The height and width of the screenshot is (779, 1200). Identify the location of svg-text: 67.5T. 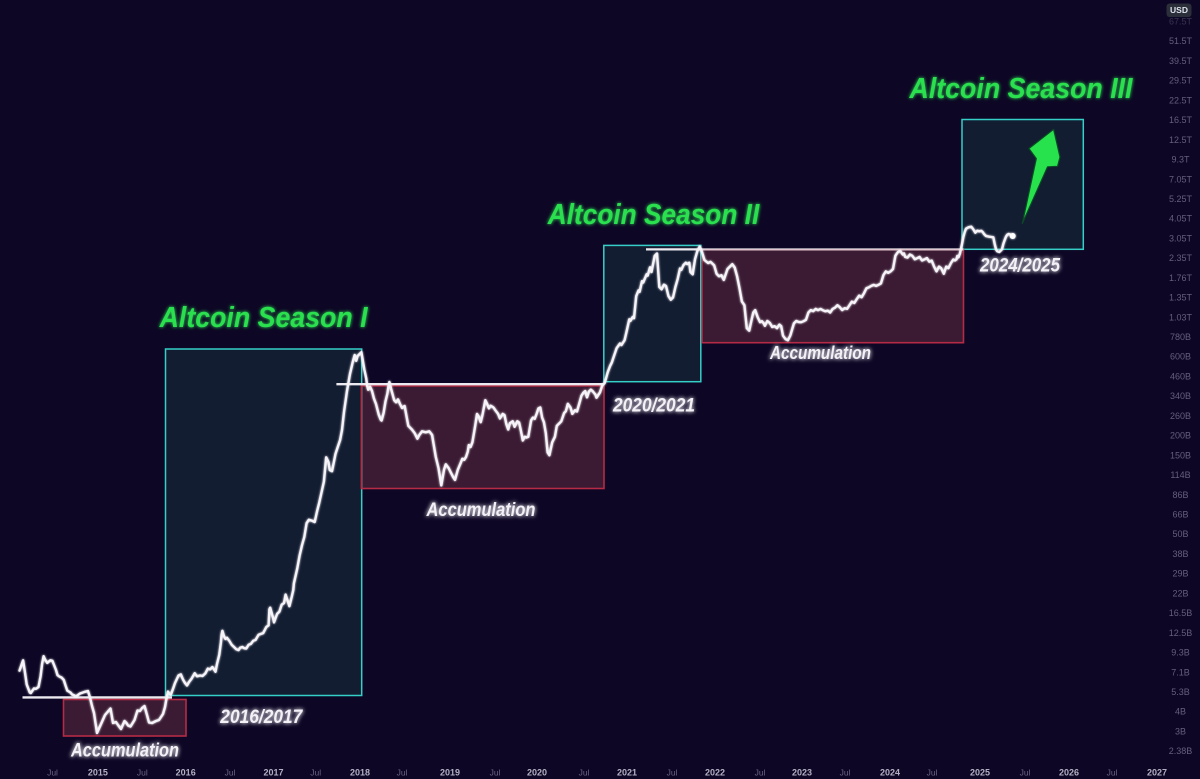
(1181, 22).